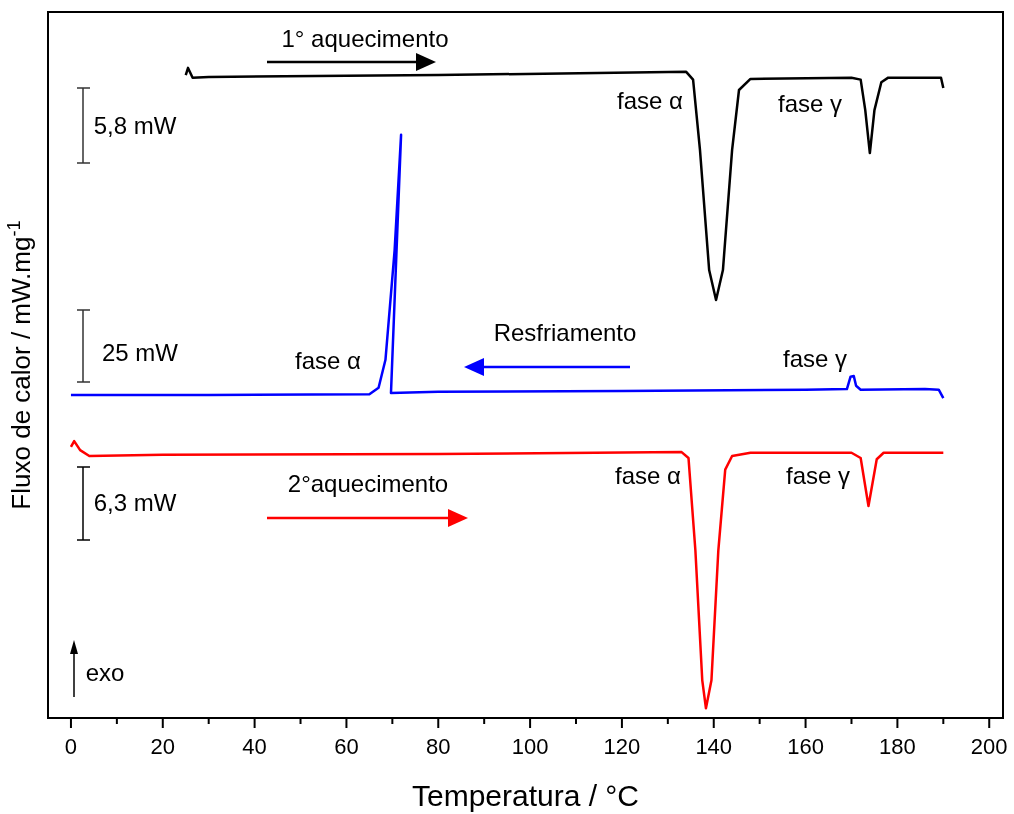 The image size is (1014, 814). Describe the element at coordinates (105, 672) in the screenshot. I see `annotation: exo` at that location.